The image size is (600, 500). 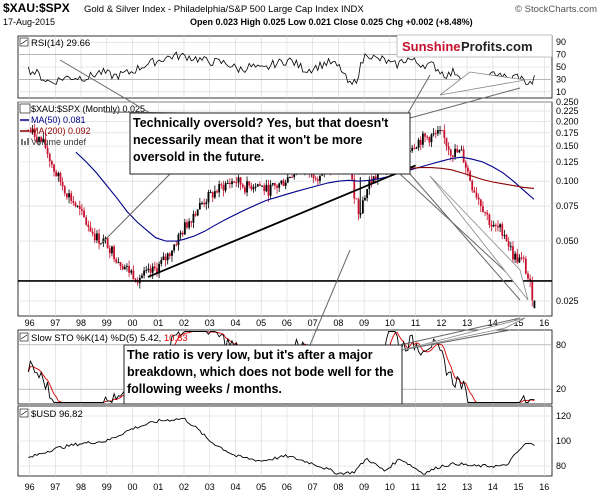 I want to click on price-tick-label: 0.050, so click(x=567, y=241).